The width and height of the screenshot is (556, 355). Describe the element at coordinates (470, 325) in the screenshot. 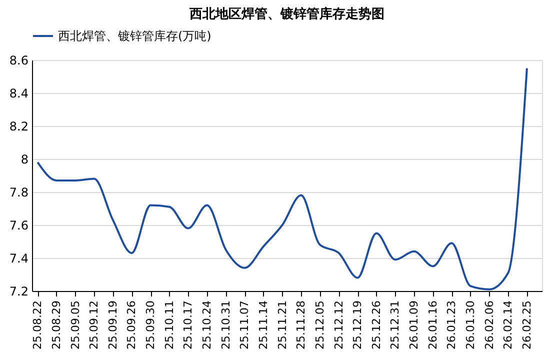

I see `x-tick-label: 26.01.30` at that location.